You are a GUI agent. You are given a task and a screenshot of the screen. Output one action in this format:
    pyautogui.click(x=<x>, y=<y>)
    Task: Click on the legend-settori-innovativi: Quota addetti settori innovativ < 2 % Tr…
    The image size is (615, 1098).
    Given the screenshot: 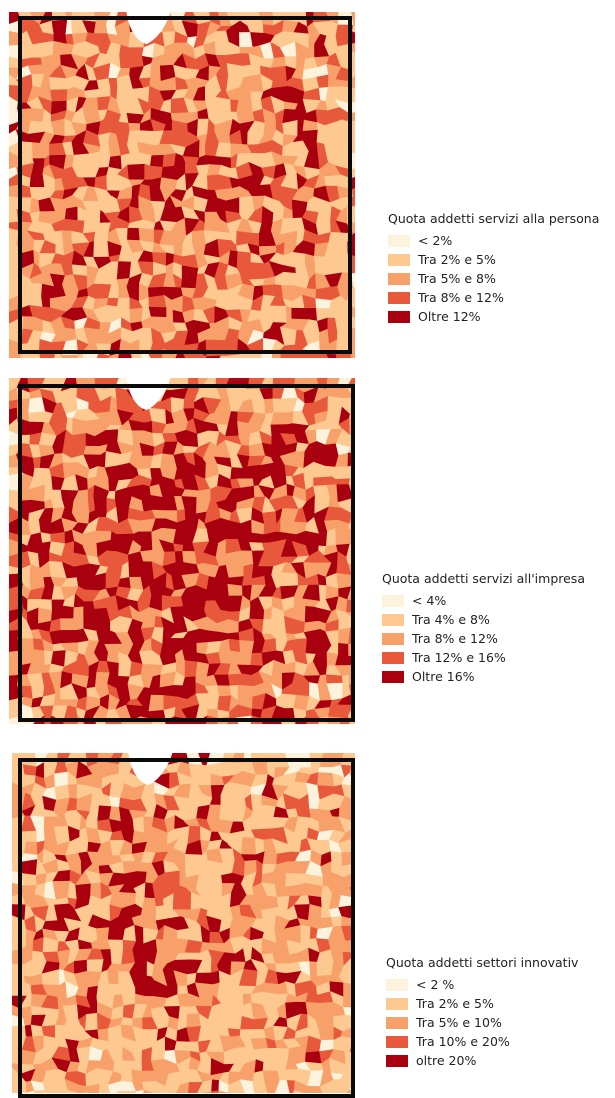 What is the action you would take?
    pyautogui.click(x=482, y=1012)
    